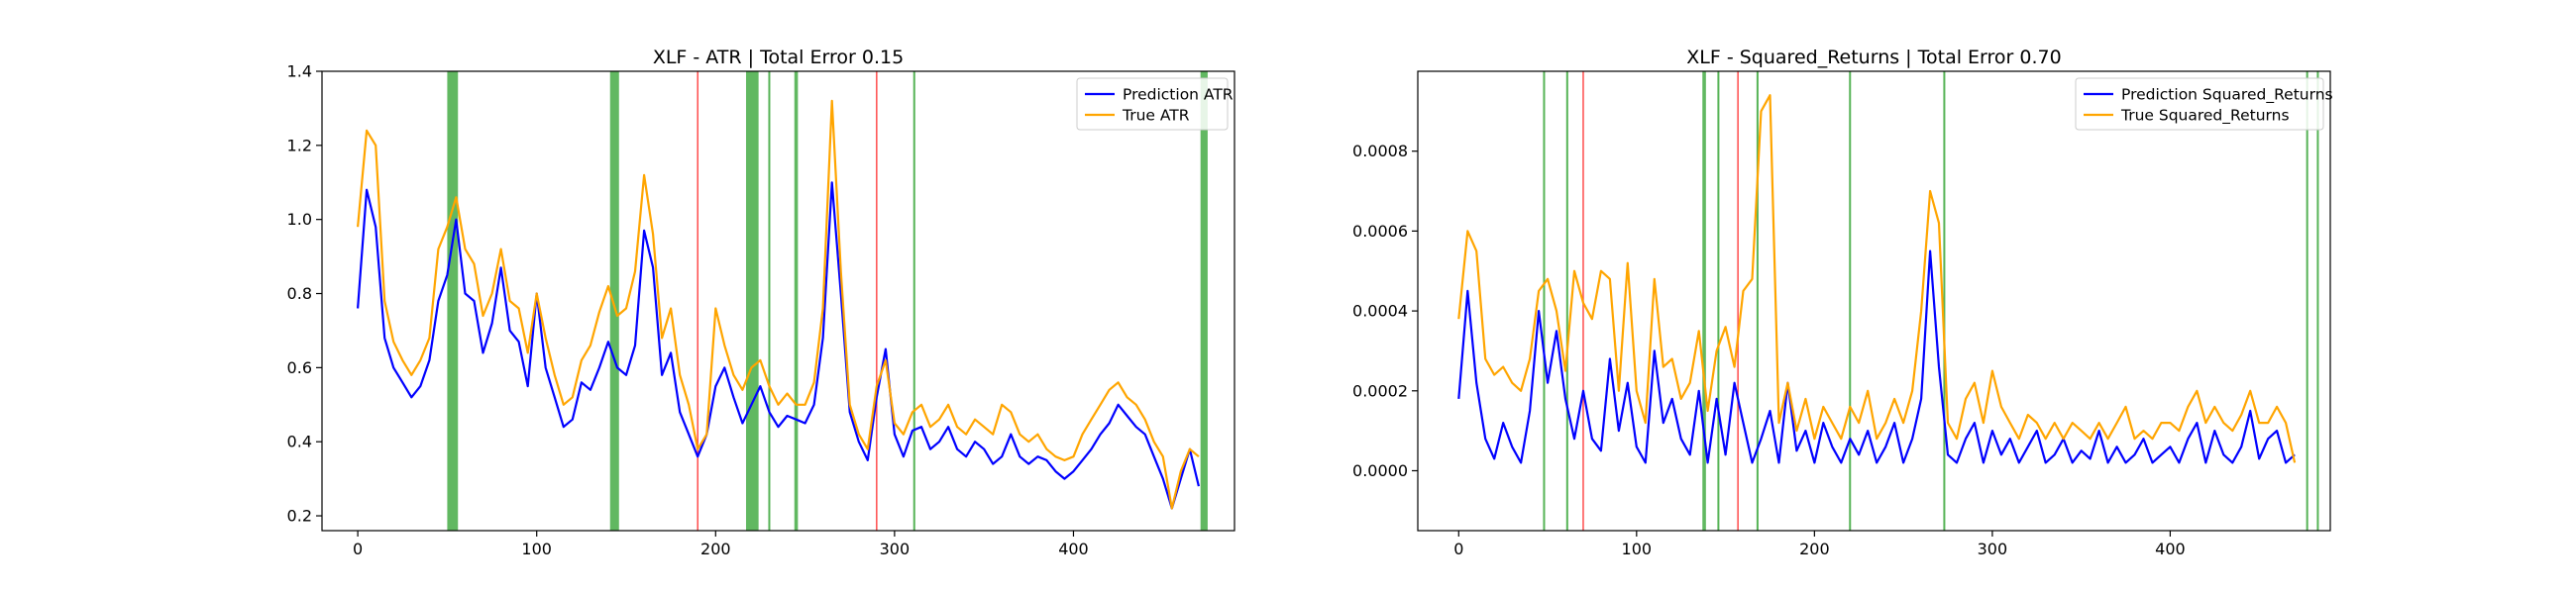 The height and width of the screenshot is (594, 2576). Describe the element at coordinates (2205, 116) in the screenshot. I see `legend-label: True Squared_Returns` at that location.